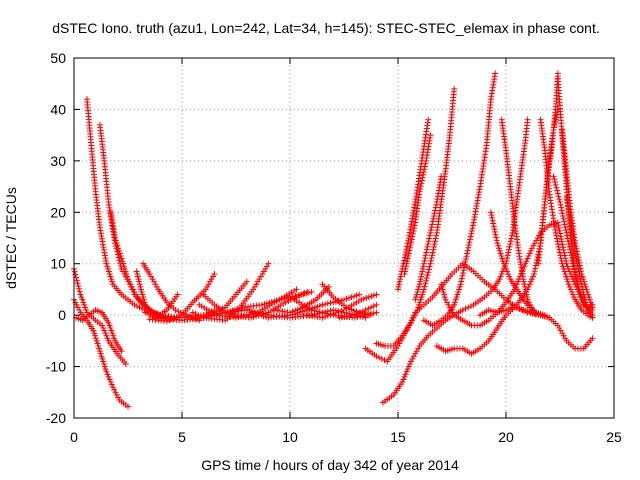 The image size is (640, 480). Describe the element at coordinates (58, 109) in the screenshot. I see `y-tick-label: 40` at that location.